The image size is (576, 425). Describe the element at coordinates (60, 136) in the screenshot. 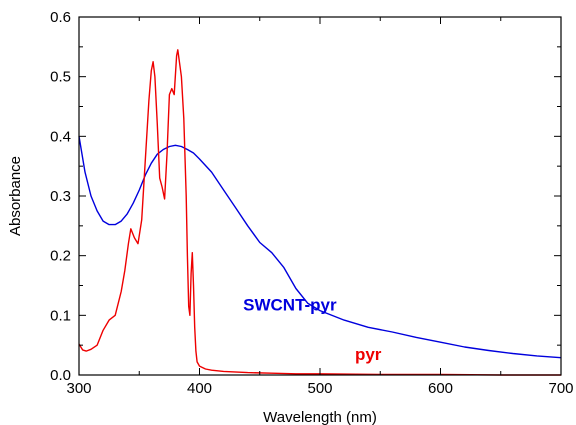

I see `y-tick-label: 0.4` at that location.